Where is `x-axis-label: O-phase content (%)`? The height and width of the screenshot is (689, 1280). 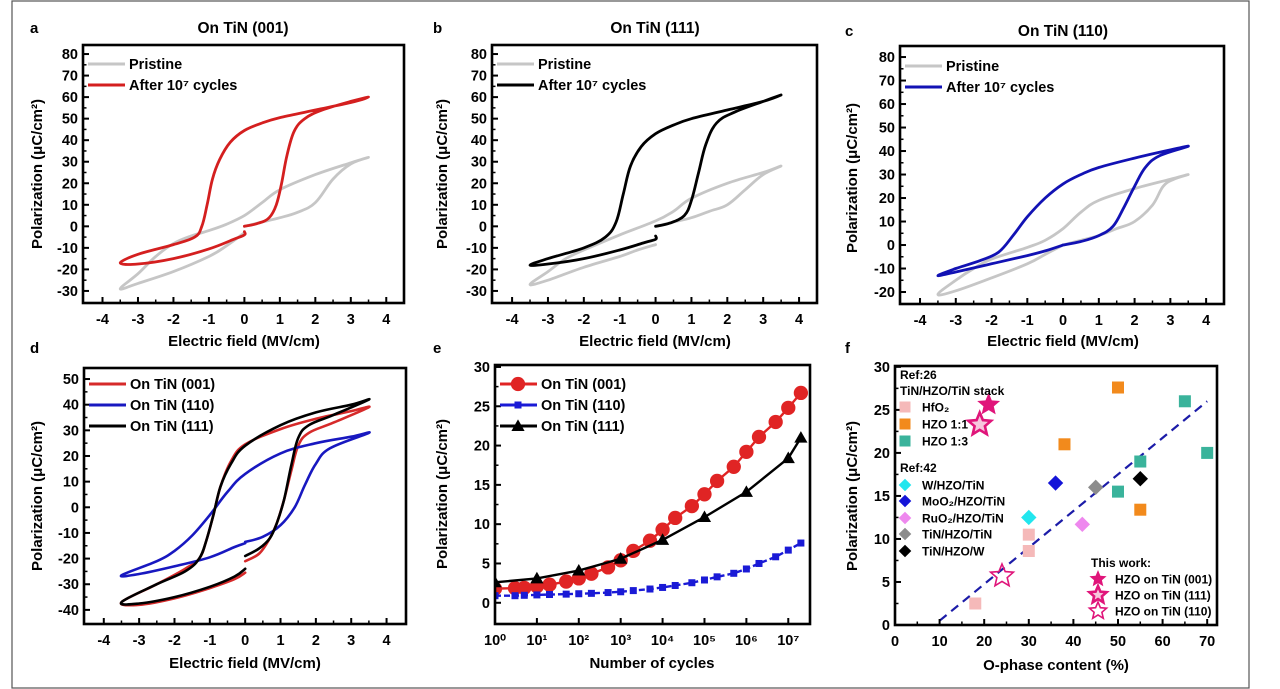 x-axis-label: O-phase content (%) is located at coordinates (1056, 665).